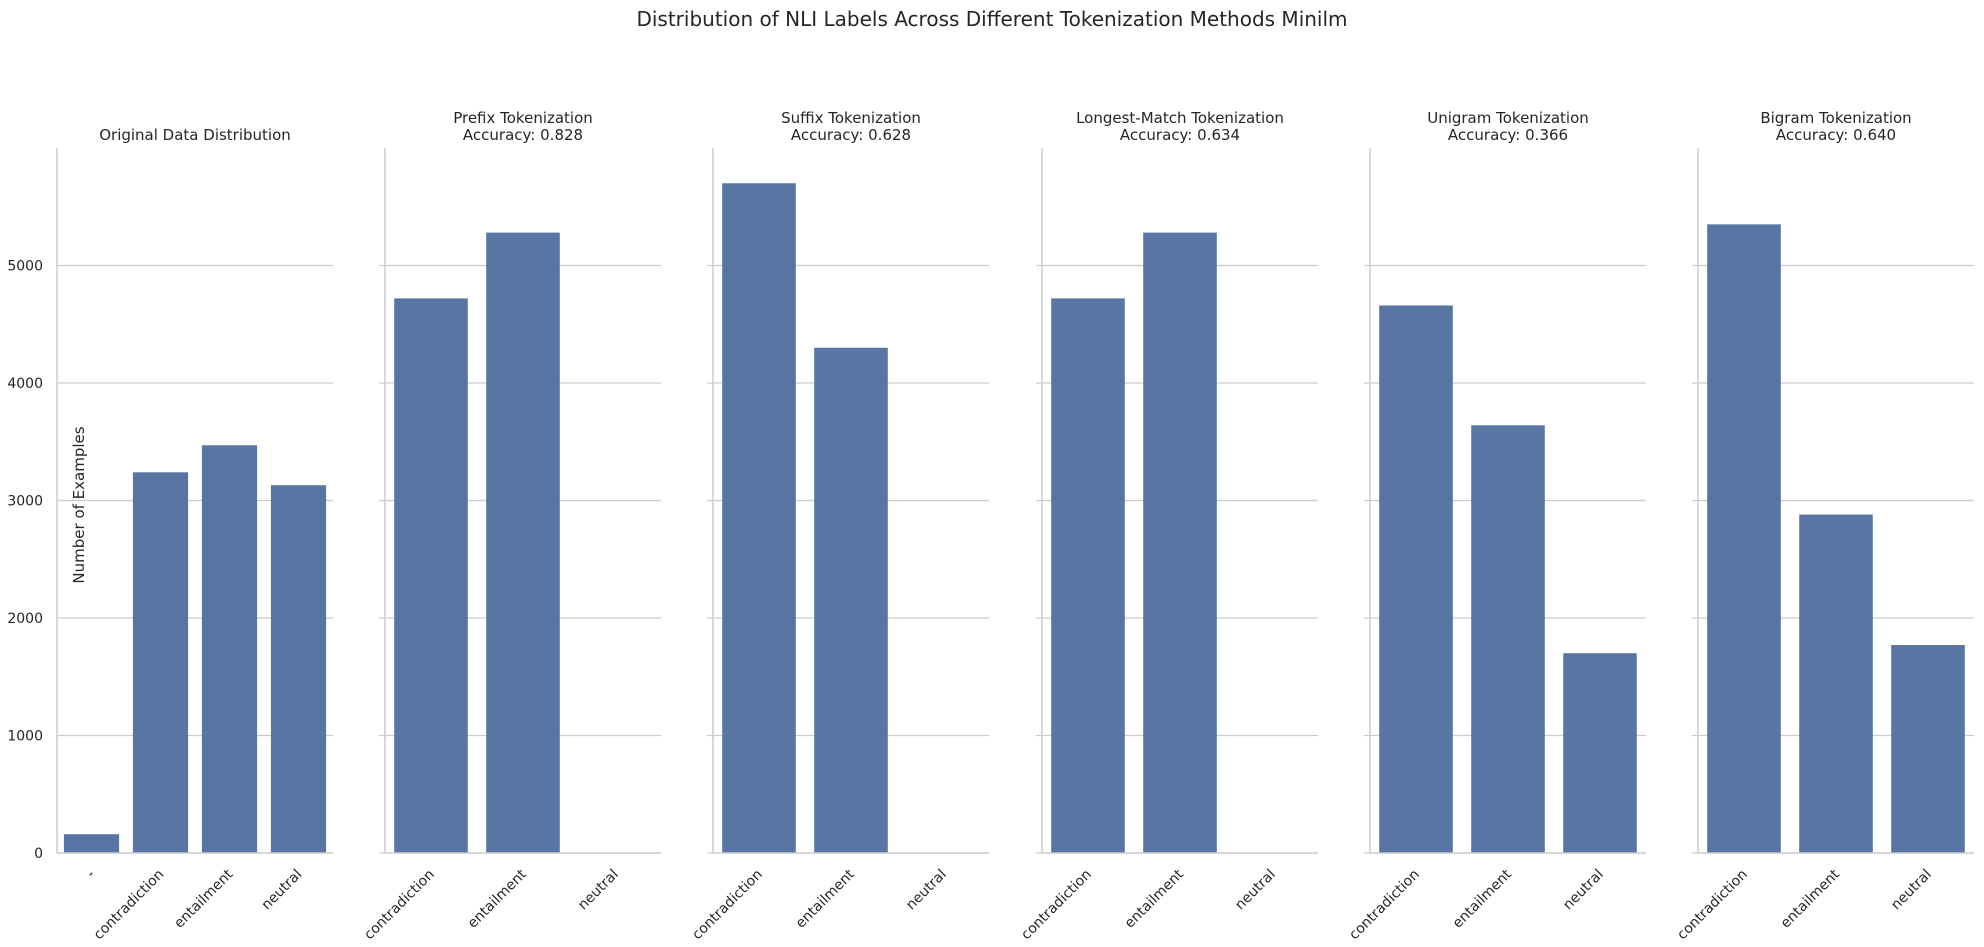 This screenshot has height=947, width=1984. I want to click on y-tick-label: 0, so click(38, 854).